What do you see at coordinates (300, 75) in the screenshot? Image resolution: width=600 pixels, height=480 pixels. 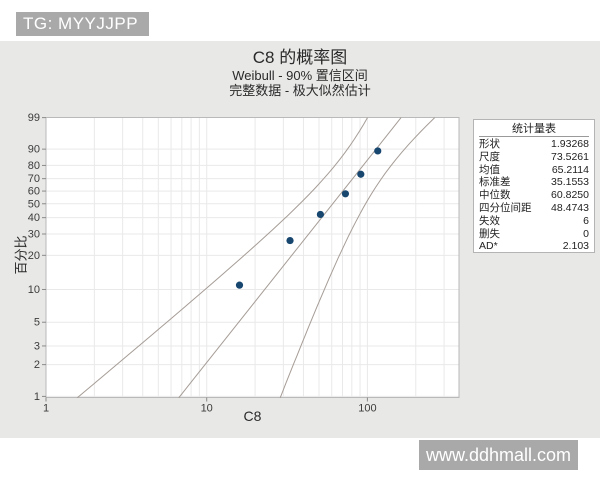 I see `chart-subtitle-1: Weibull - 90% 置信区间` at bounding box center [300, 75].